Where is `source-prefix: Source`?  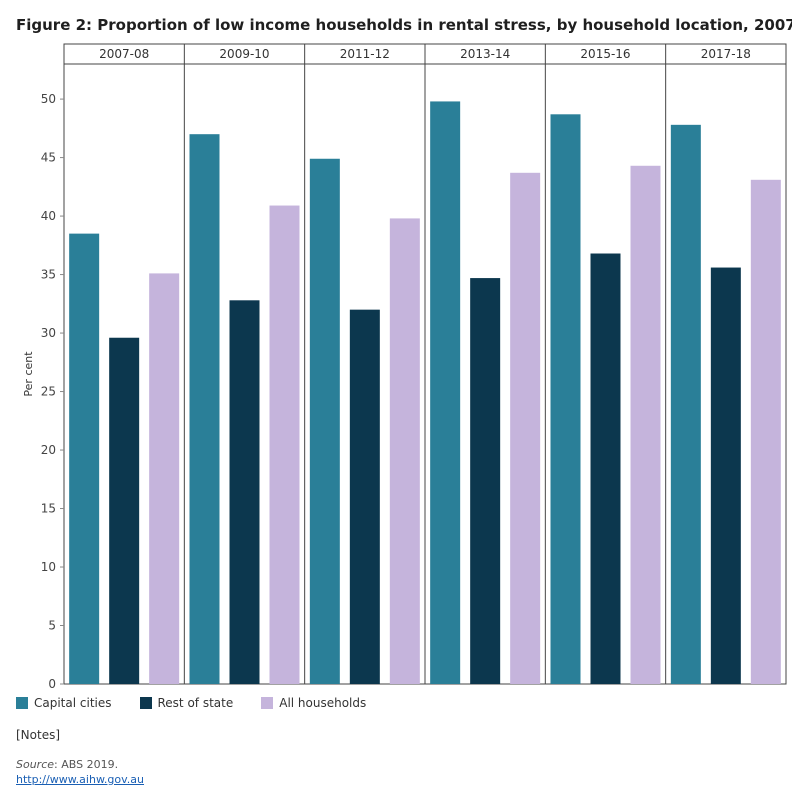 source-prefix: Source is located at coordinates (35, 764).